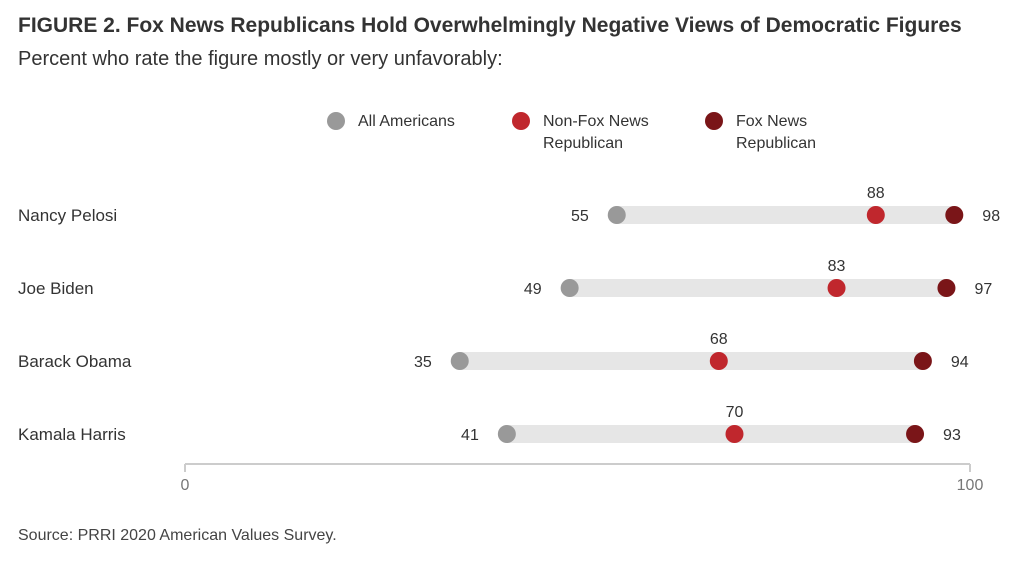  What do you see at coordinates (67, 215) in the screenshot?
I see `row-label: Nancy Pelosi` at bounding box center [67, 215].